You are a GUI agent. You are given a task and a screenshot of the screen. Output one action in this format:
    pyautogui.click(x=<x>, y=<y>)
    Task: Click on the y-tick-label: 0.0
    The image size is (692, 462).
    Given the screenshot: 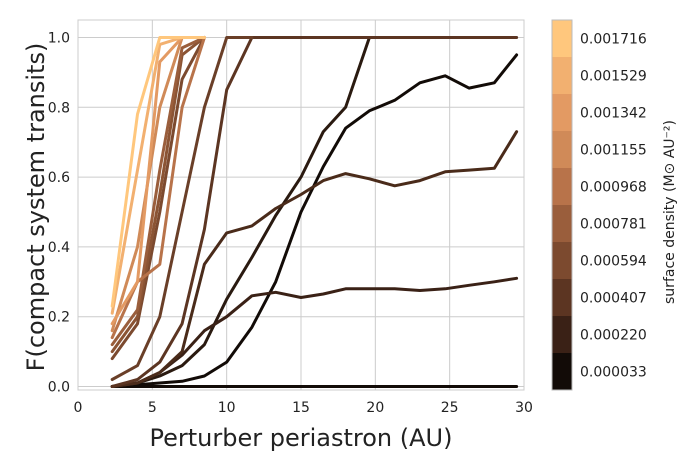 What is the action you would take?
    pyautogui.click(x=59, y=388)
    